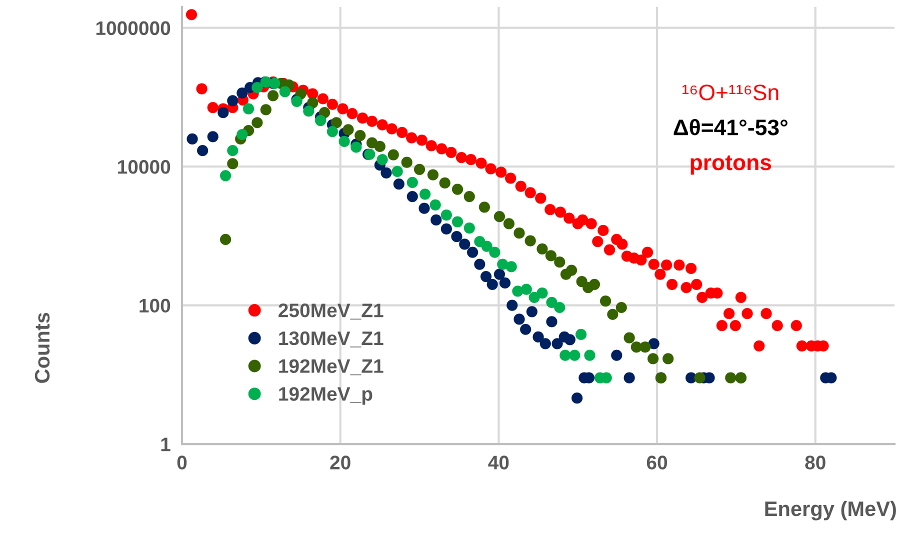 The width and height of the screenshot is (910, 535). What do you see at coordinates (165, 445) in the screenshot?
I see `y-tick-label: 1` at bounding box center [165, 445].